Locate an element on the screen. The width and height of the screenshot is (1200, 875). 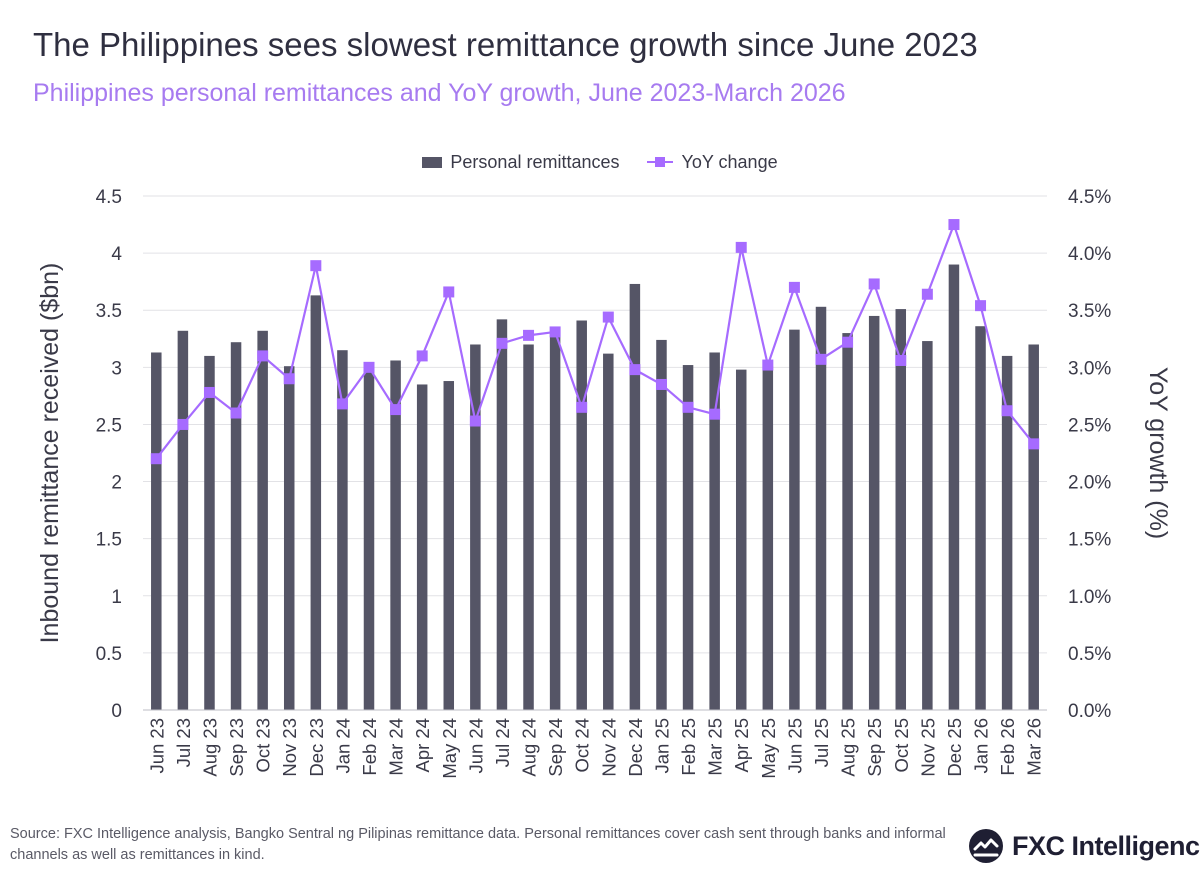
left-tick-label: 2 is located at coordinates (116, 483).